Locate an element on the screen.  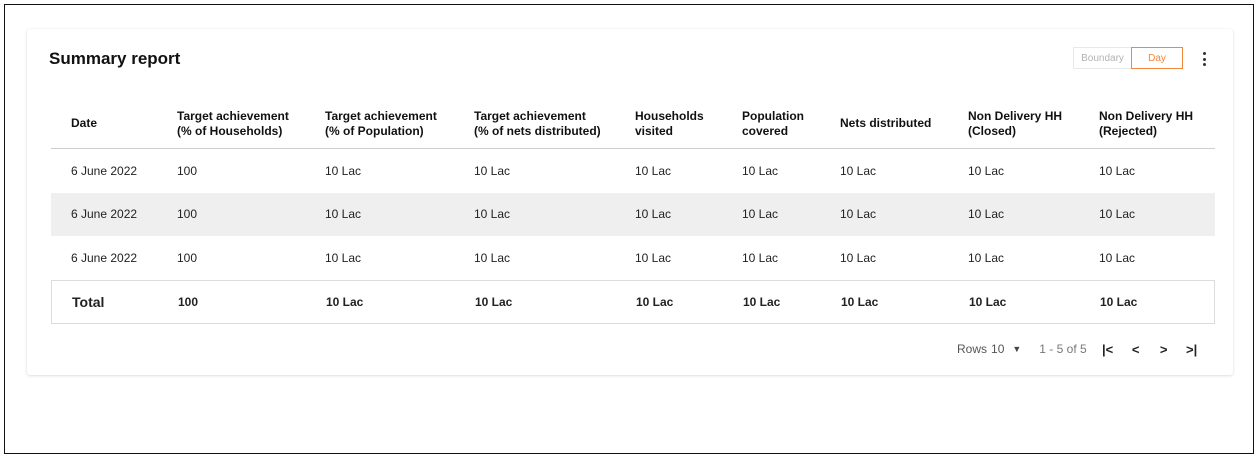
column-header-non-delivery-closed: Non Delivery HH (Closed) is located at coordinates (1015, 123).